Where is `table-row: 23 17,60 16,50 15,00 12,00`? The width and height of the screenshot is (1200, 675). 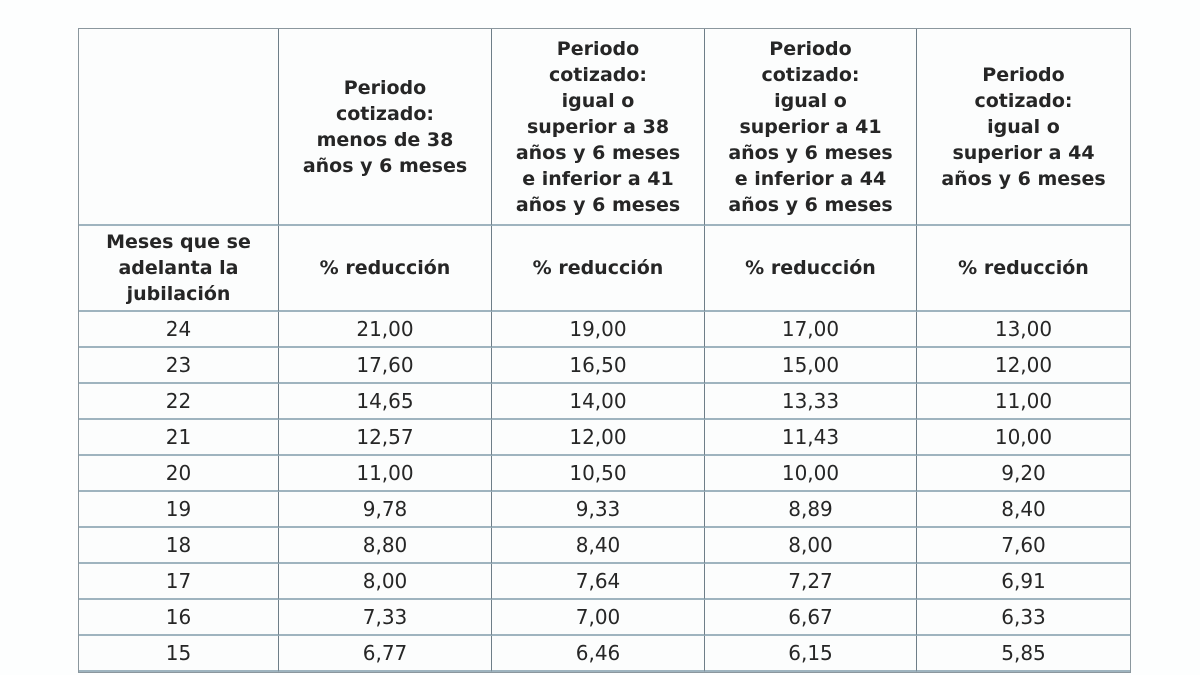 table-row: 23 17,60 16,50 15,00 12,00 is located at coordinates (604, 366).